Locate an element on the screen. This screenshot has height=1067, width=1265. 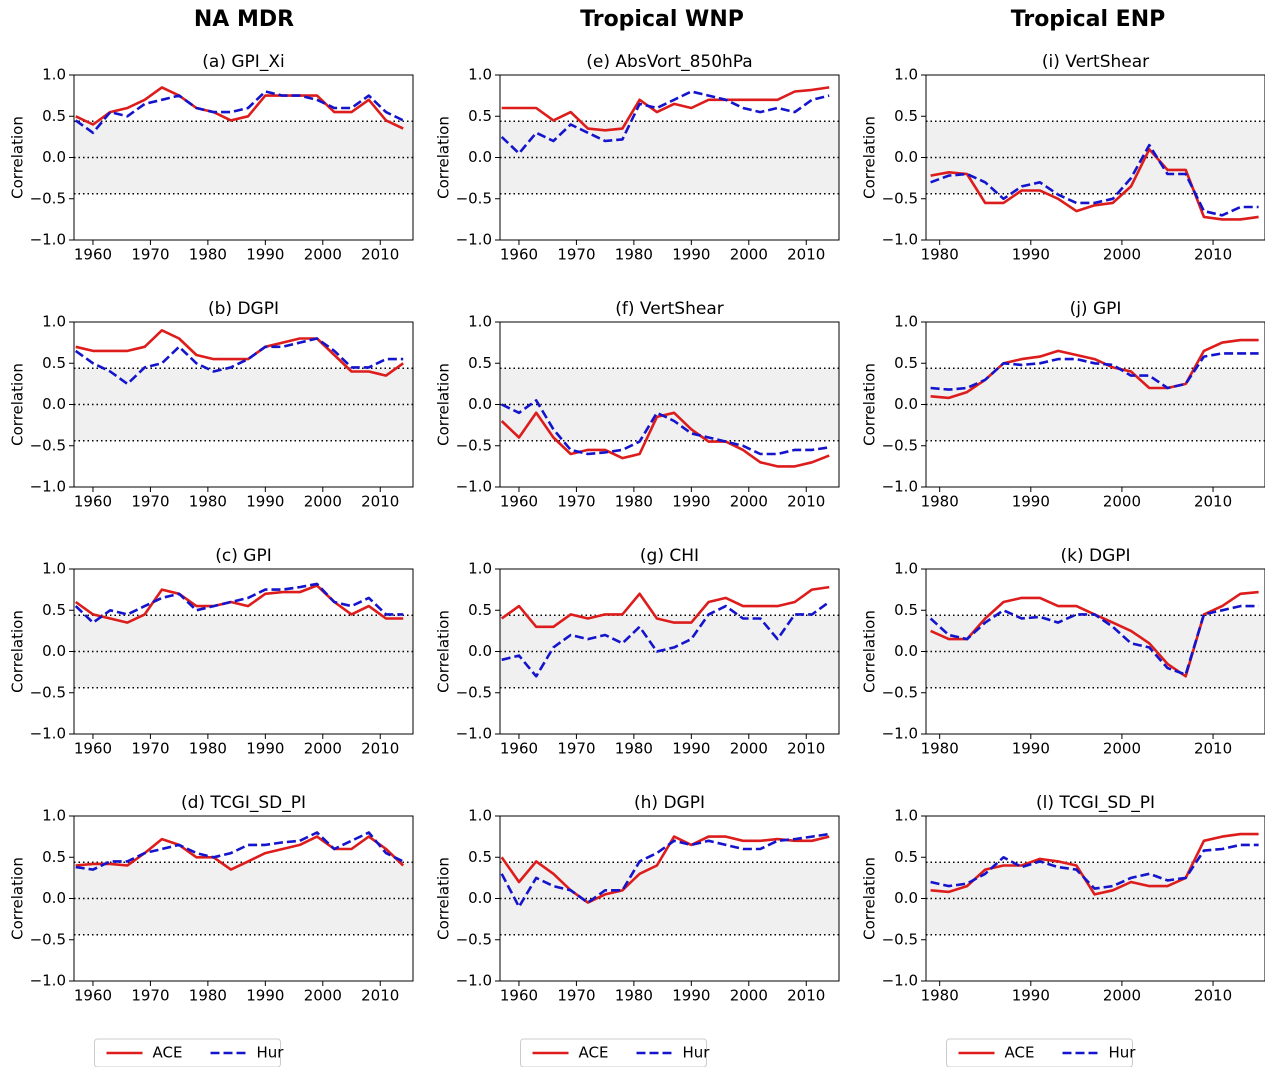
chart-title: (l) TCGI_SD_PI is located at coordinates (1095, 803).